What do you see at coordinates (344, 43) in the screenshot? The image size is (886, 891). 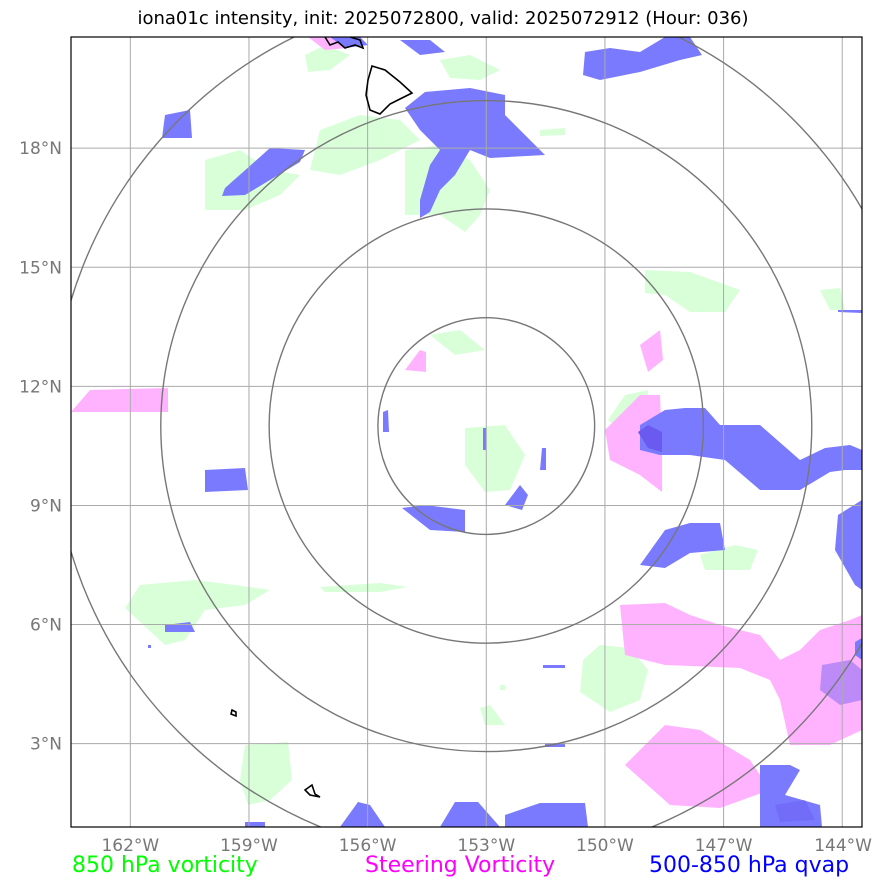 I see `maui-coastline` at bounding box center [344, 43].